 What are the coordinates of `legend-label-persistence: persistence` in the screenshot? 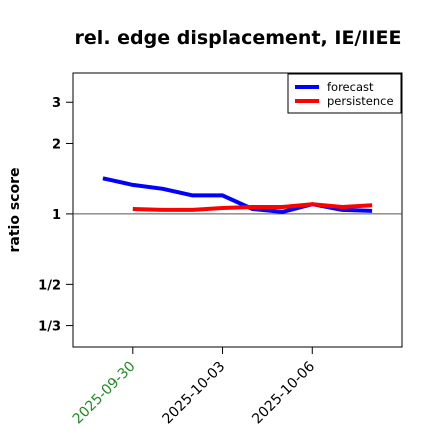 It's located at (360, 101).